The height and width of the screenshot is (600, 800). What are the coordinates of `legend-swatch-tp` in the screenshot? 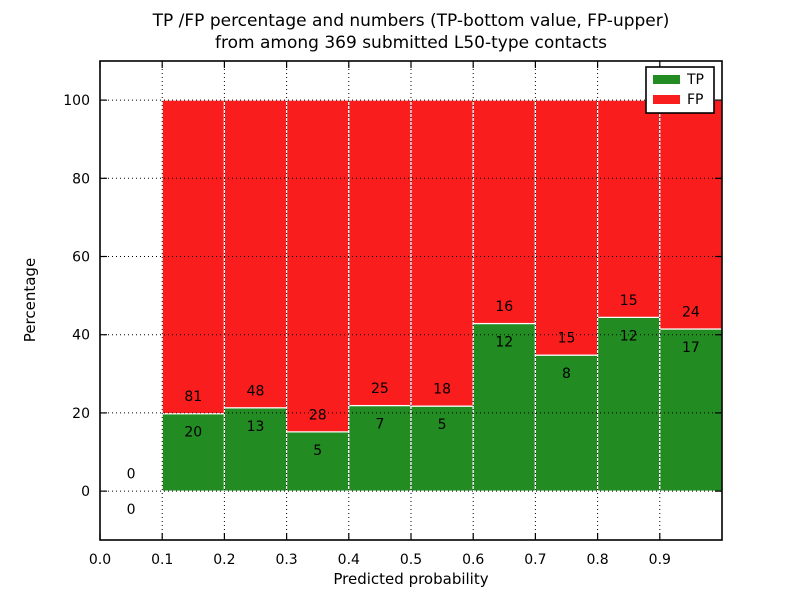 It's located at (666, 79).